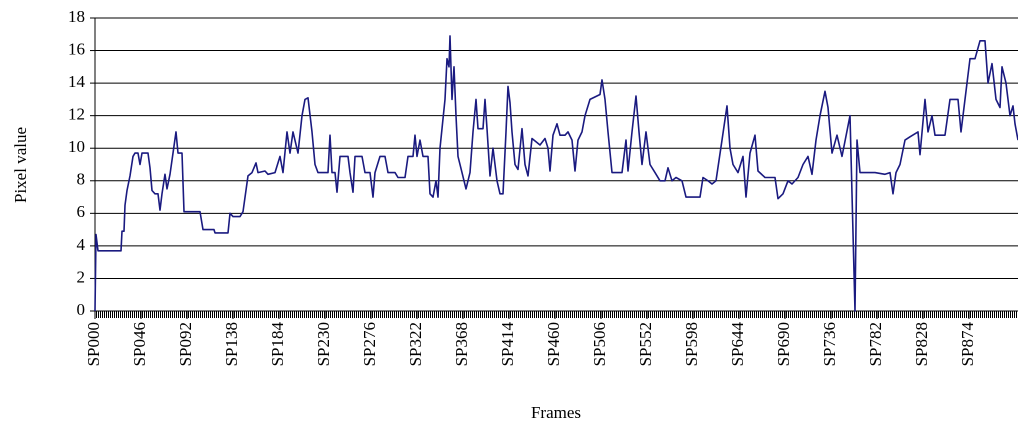  What do you see at coordinates (76, 48) in the screenshot?
I see `y-tick-label: 16` at bounding box center [76, 48].